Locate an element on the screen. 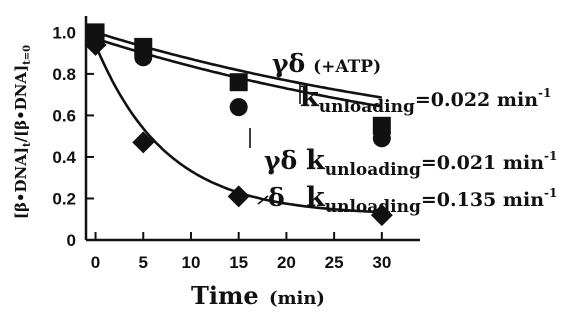 The width and height of the screenshot is (588, 323). annotation-k: kunloading=0.021 min-1 is located at coordinates (431, 162).